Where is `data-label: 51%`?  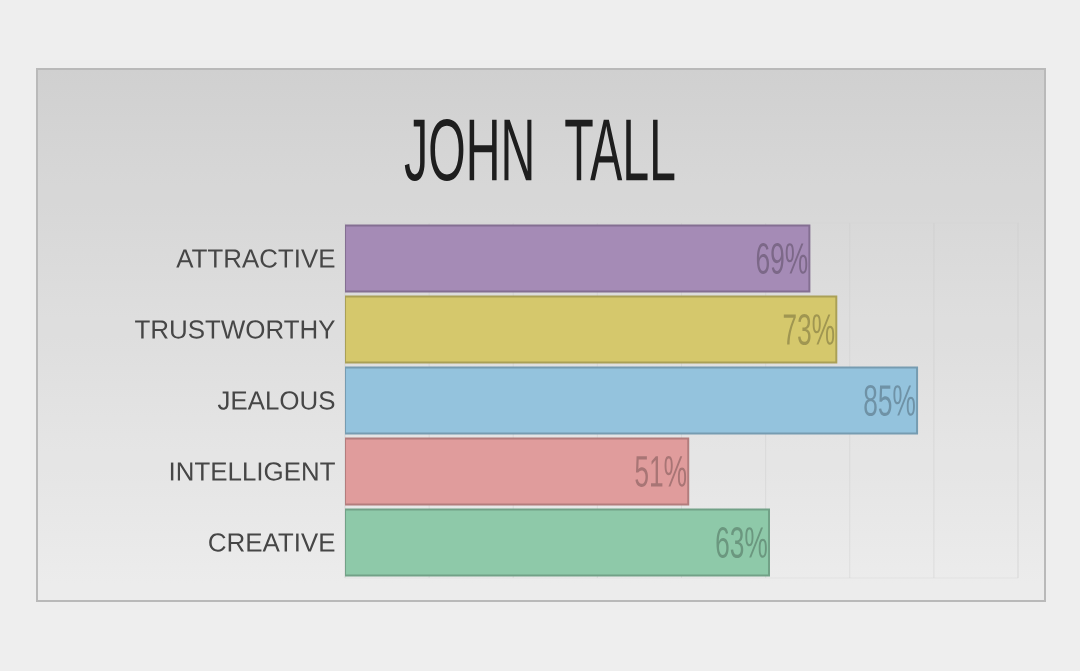
data-label: 51% is located at coordinates (661, 471).